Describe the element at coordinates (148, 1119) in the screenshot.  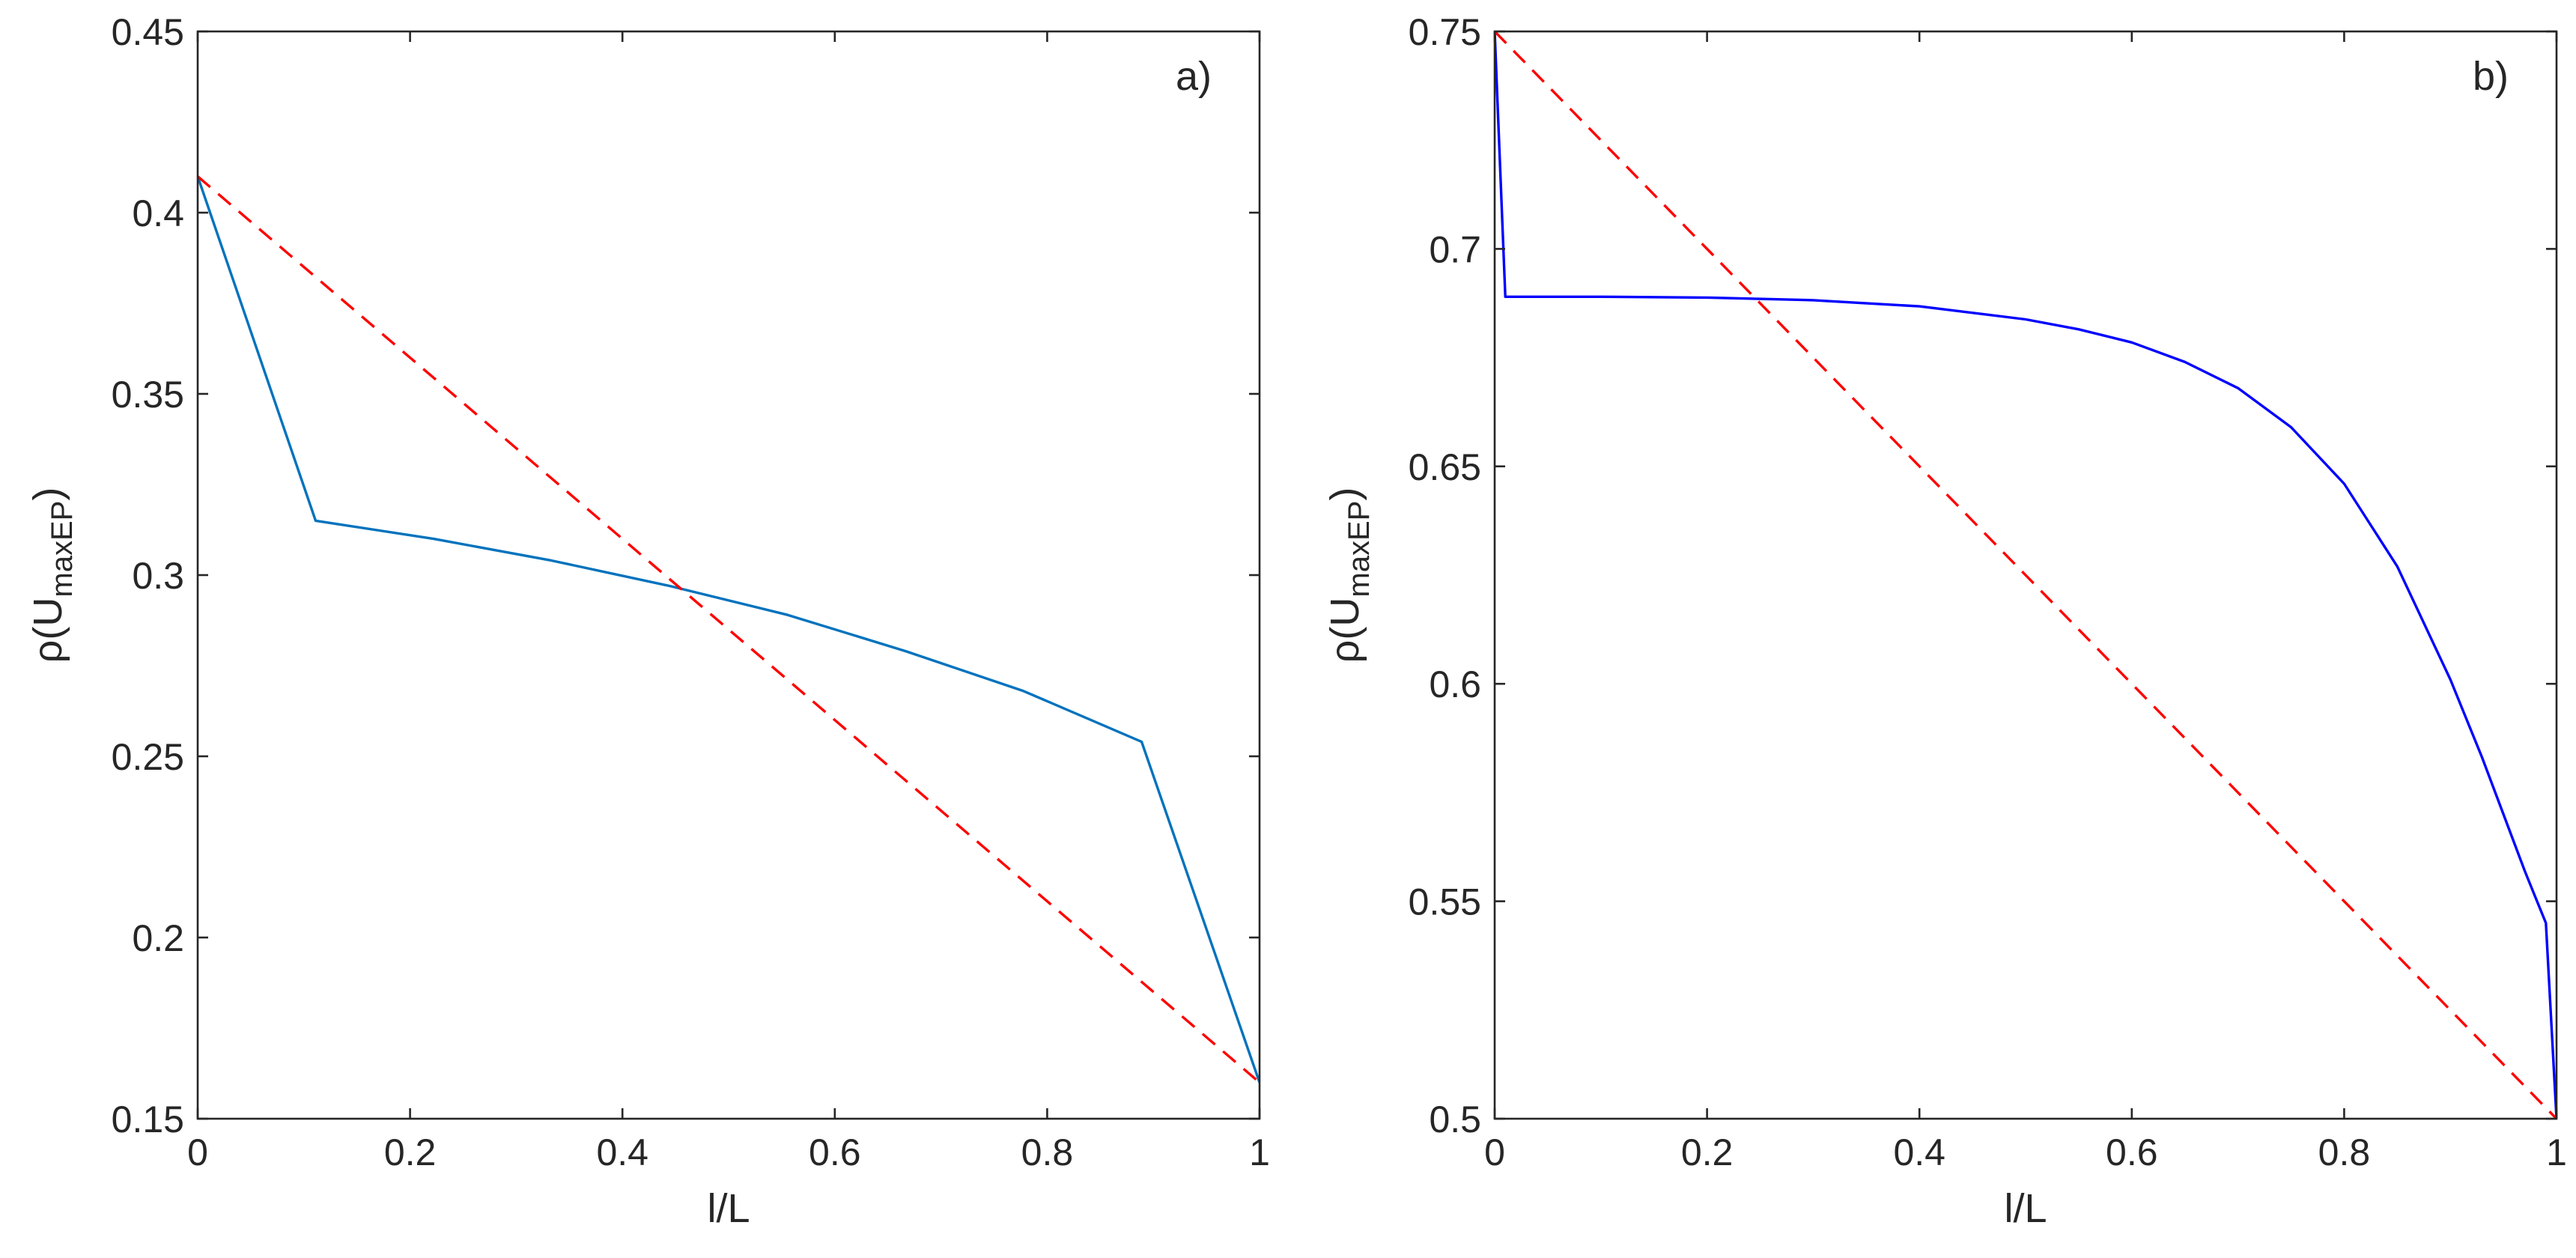
I see `y-tick-label: 0.15` at that location.